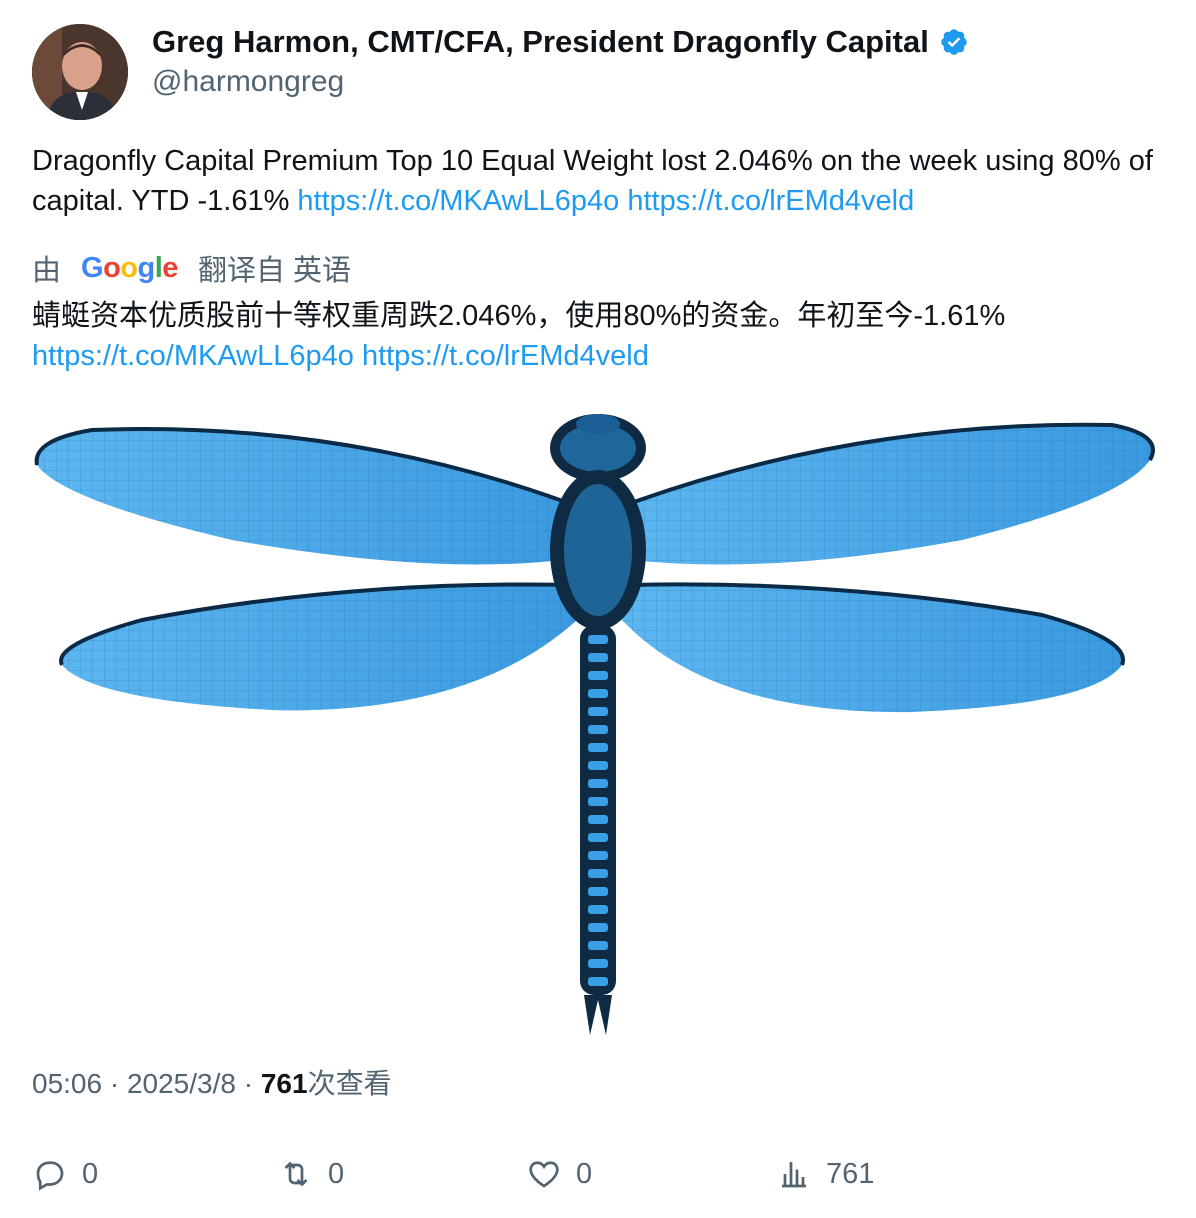 The height and width of the screenshot is (1218, 1196). What do you see at coordinates (158, 267) in the screenshot?
I see `google-logo-letter: l` at bounding box center [158, 267].